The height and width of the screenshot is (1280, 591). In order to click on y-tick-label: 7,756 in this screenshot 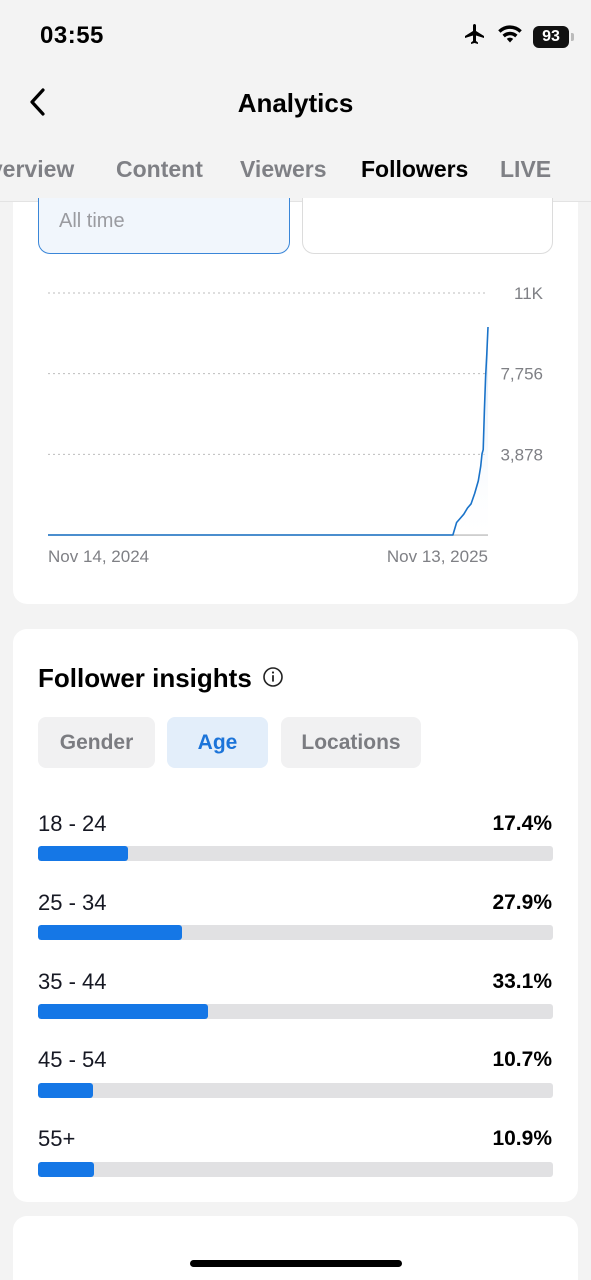, I will do `click(521, 374)`.